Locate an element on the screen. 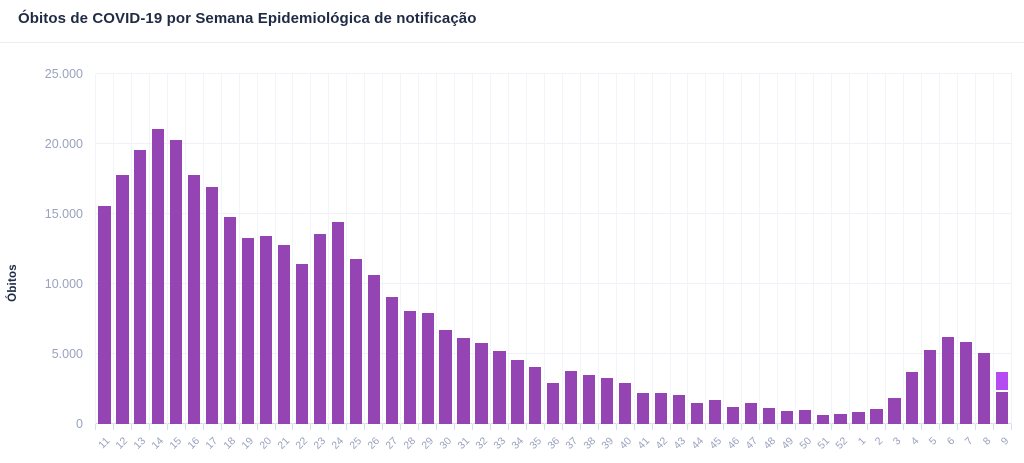 The image size is (1024, 463). x-tick-label: 34 is located at coordinates (518, 447).